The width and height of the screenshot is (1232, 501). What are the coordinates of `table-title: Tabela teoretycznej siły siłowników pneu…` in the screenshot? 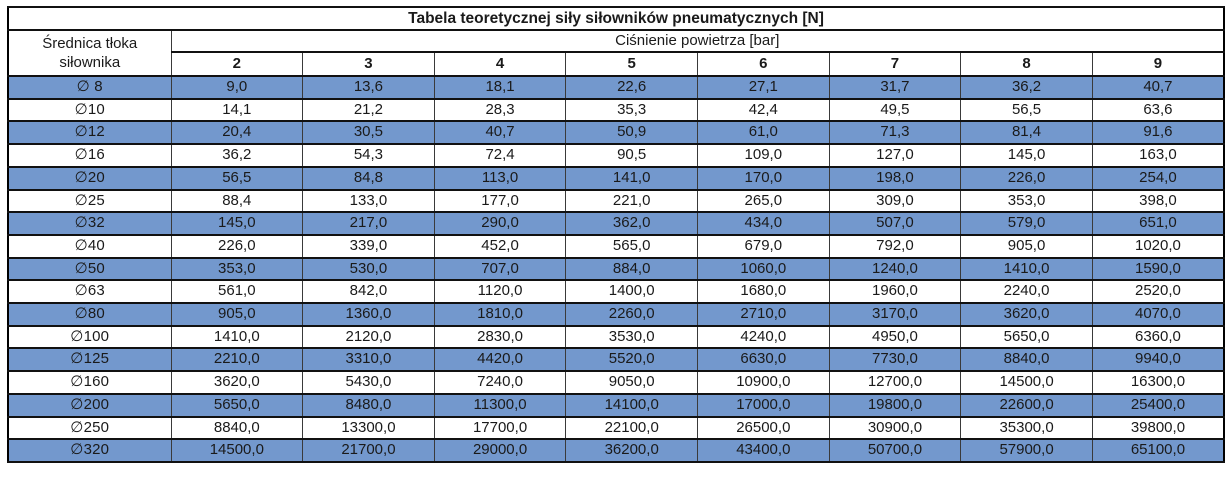 It's located at (616, 18).